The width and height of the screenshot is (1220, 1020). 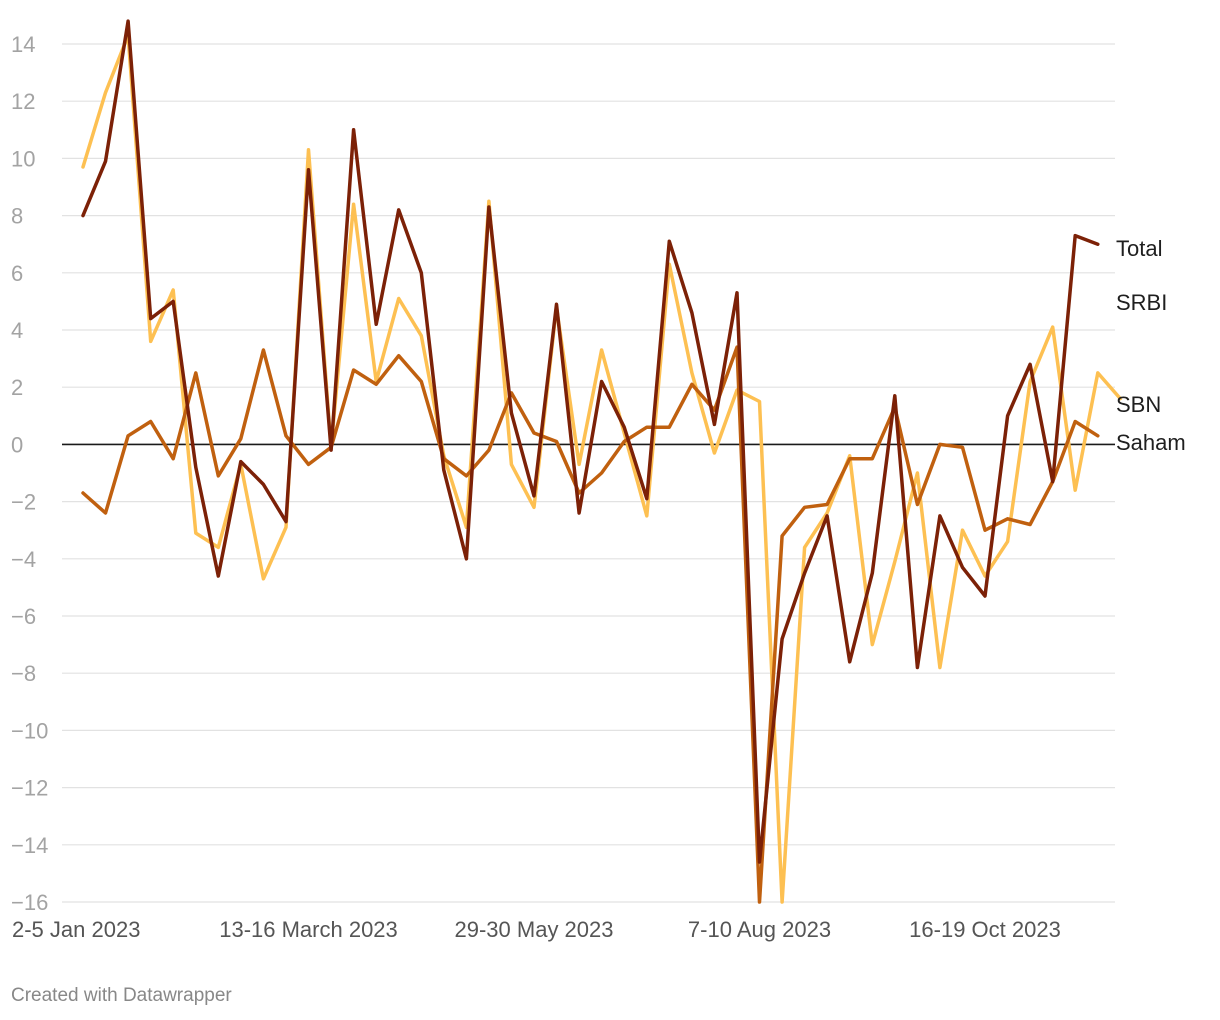 What do you see at coordinates (29, 788) in the screenshot?
I see `y-tick-label: −12` at bounding box center [29, 788].